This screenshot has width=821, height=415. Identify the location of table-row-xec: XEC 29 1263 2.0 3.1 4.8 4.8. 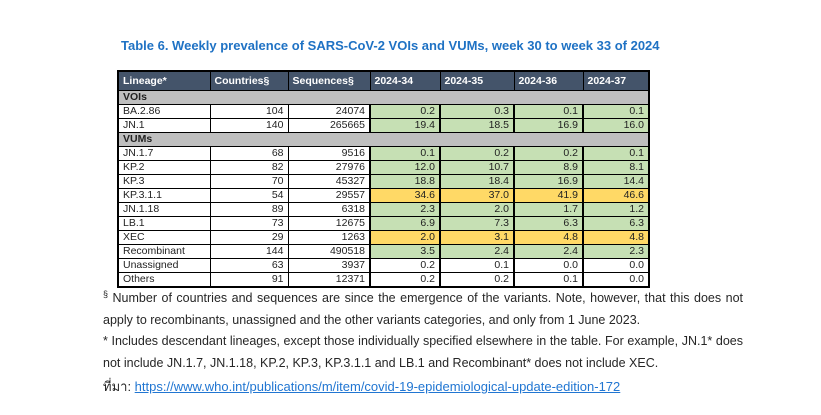
(383, 237).